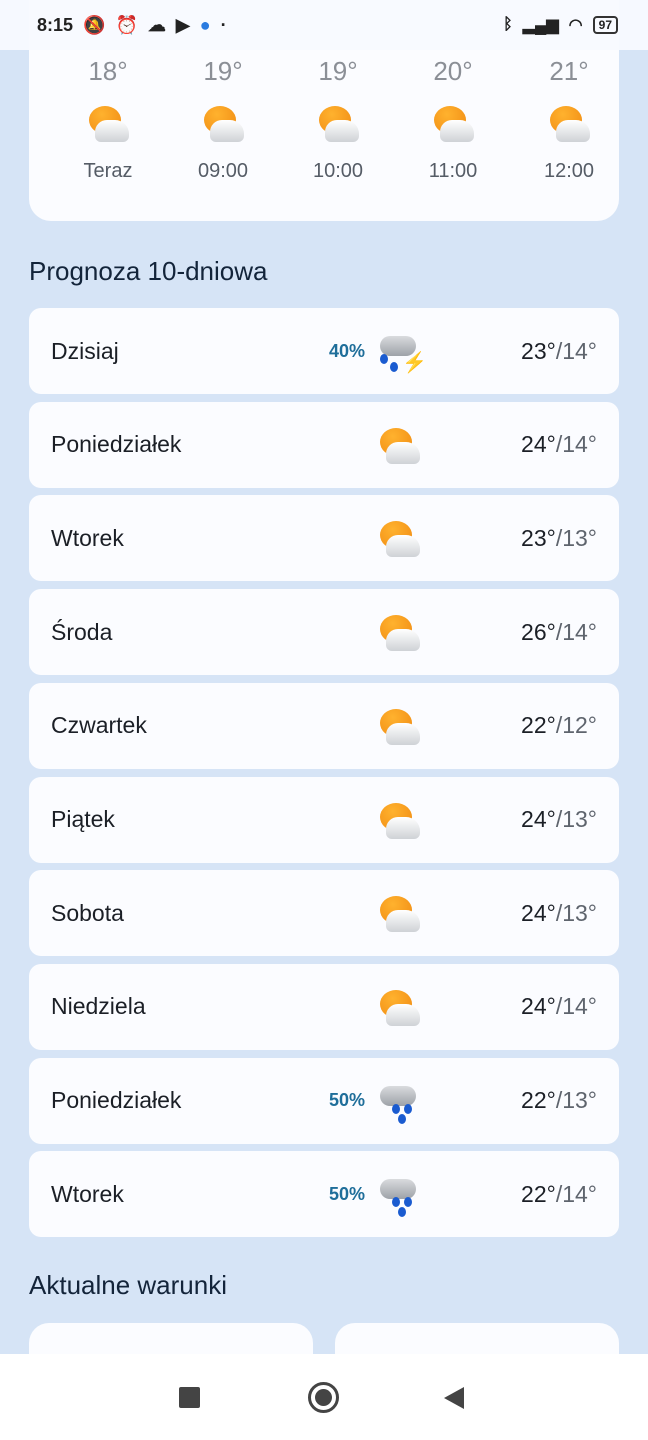  Describe the element at coordinates (453, 171) in the screenshot. I see `hourly-time: 11:00` at that location.